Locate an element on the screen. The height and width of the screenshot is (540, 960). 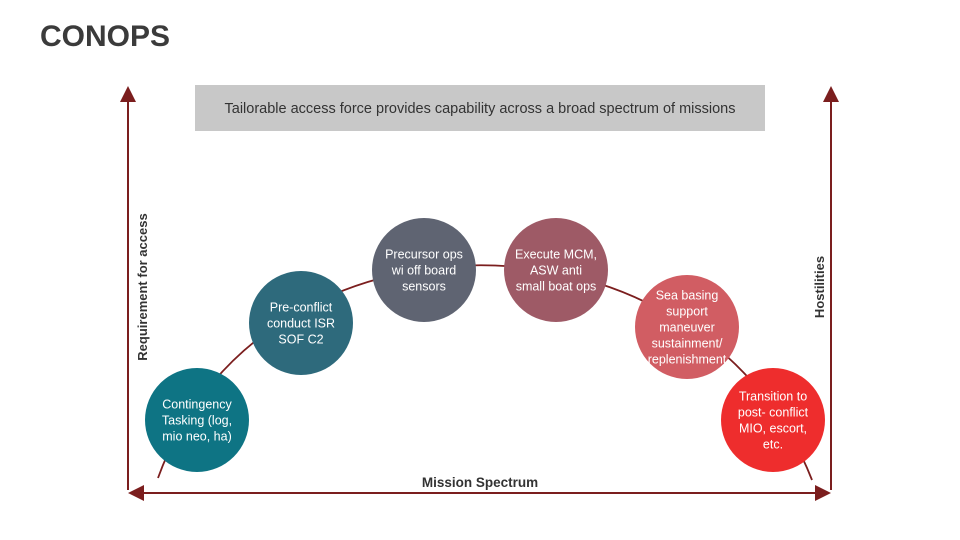
node-label: MIO, escort, is located at coordinates (773, 429).